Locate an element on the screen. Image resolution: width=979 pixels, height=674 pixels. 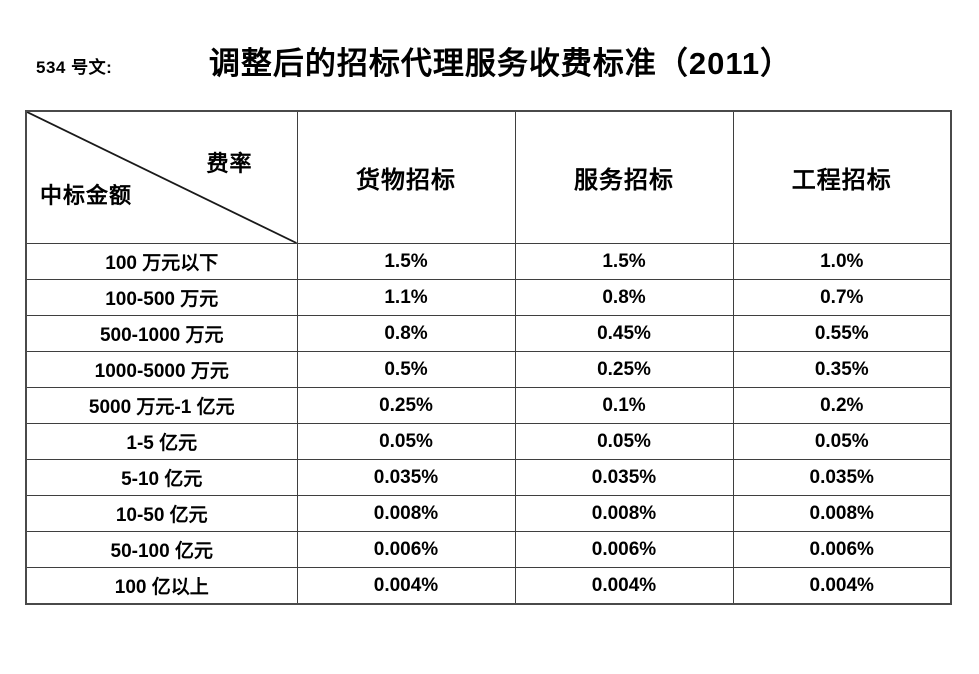
column-header-engineering-bidding: 工程招标 is located at coordinates (842, 177).